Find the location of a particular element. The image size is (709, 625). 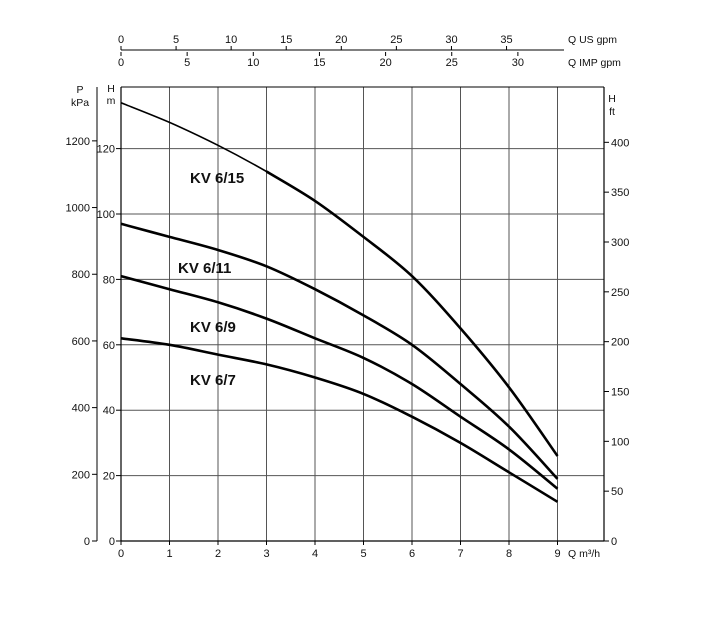

us-gpm-tick-label-15: 15 is located at coordinates (286, 40).